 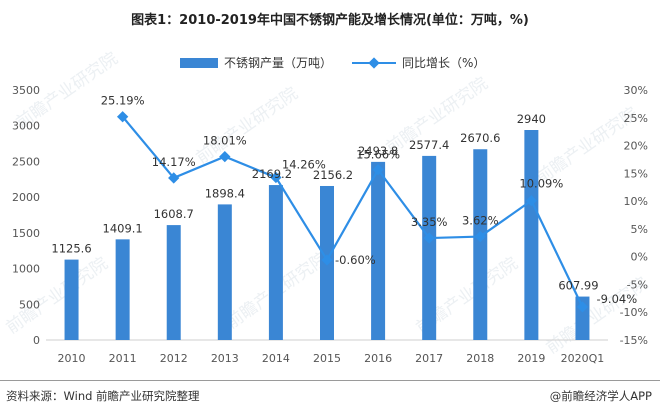 What do you see at coordinates (174, 214) in the screenshot?
I see `bar-value-label: 1608.7` at bounding box center [174, 214].